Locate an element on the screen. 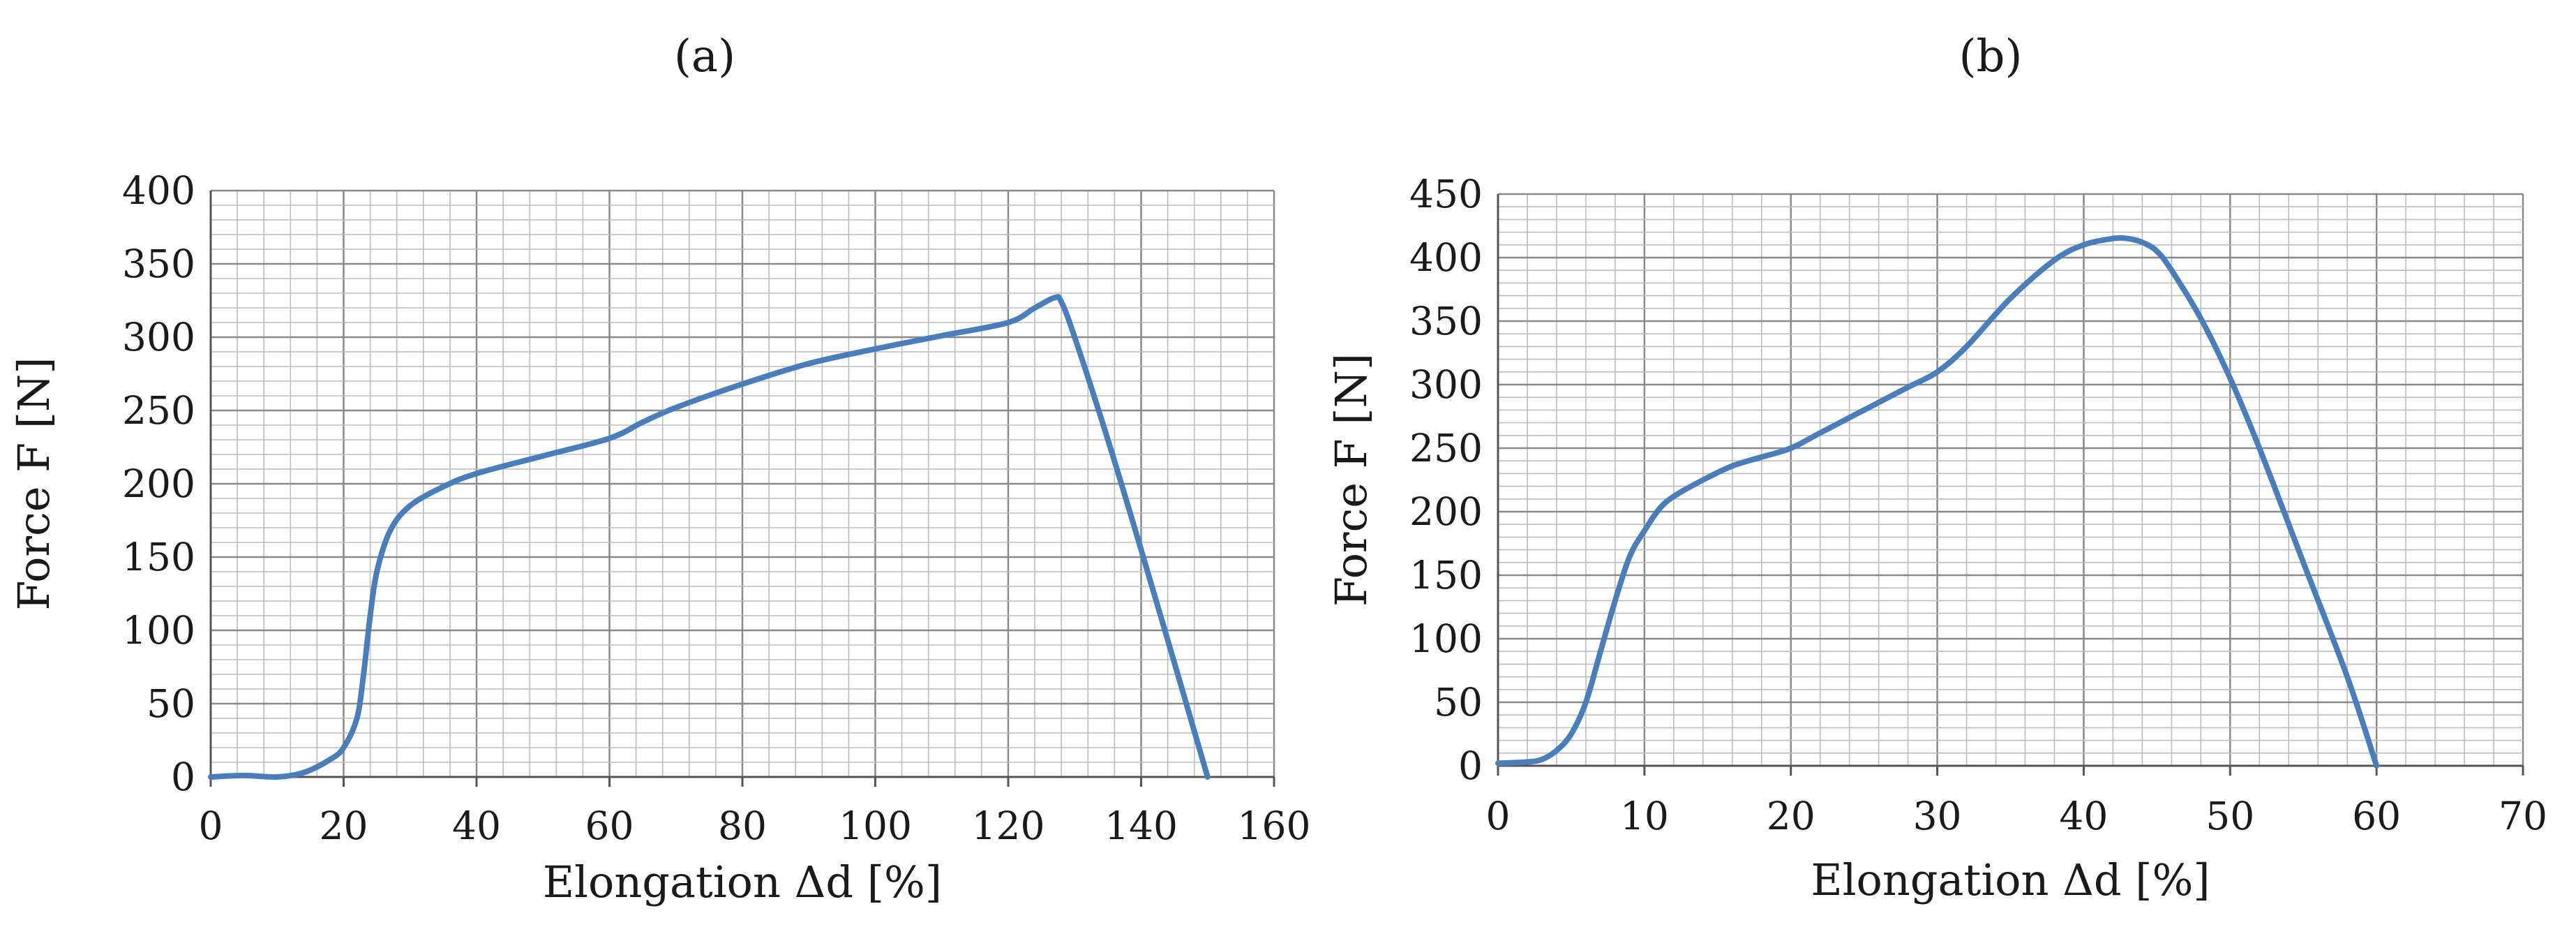 This screenshot has width=2576, height=941. x-tick-label: 70 is located at coordinates (2523, 816).